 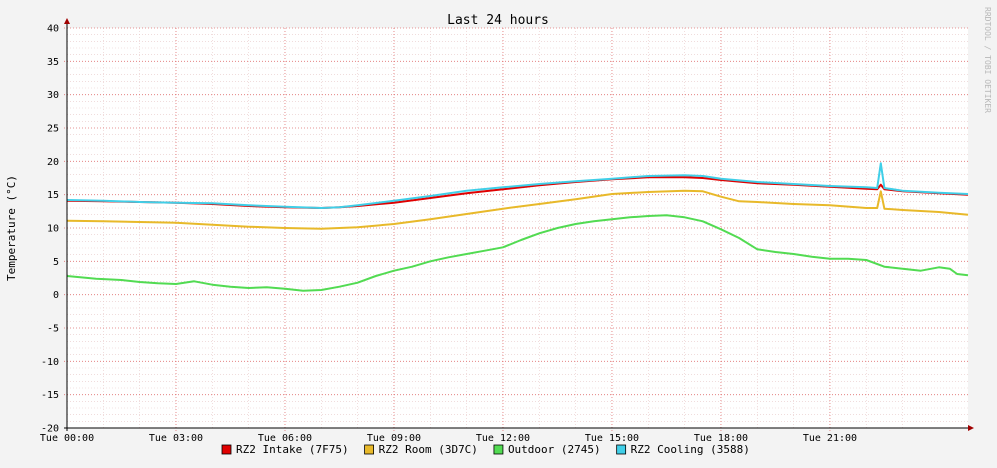 I want to click on chart-title: Last 24 hours, so click(x=498, y=20).